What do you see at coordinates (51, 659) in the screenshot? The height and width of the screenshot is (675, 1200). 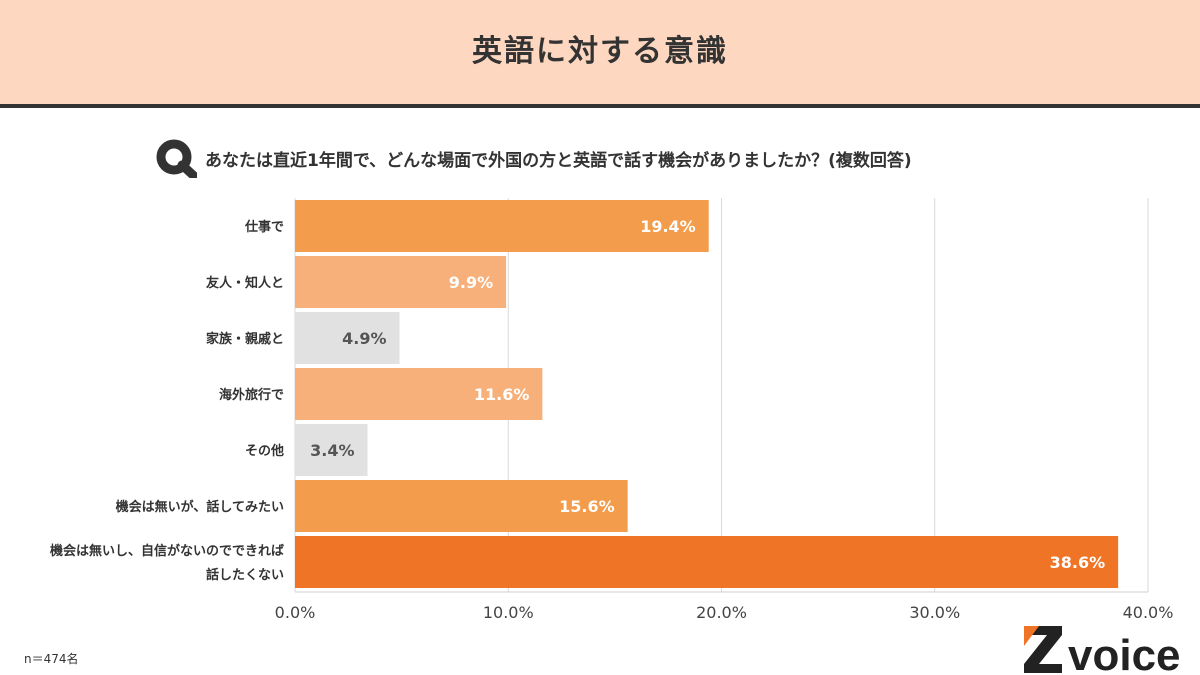 I see `sample-size-note: n＝474名` at bounding box center [51, 659].